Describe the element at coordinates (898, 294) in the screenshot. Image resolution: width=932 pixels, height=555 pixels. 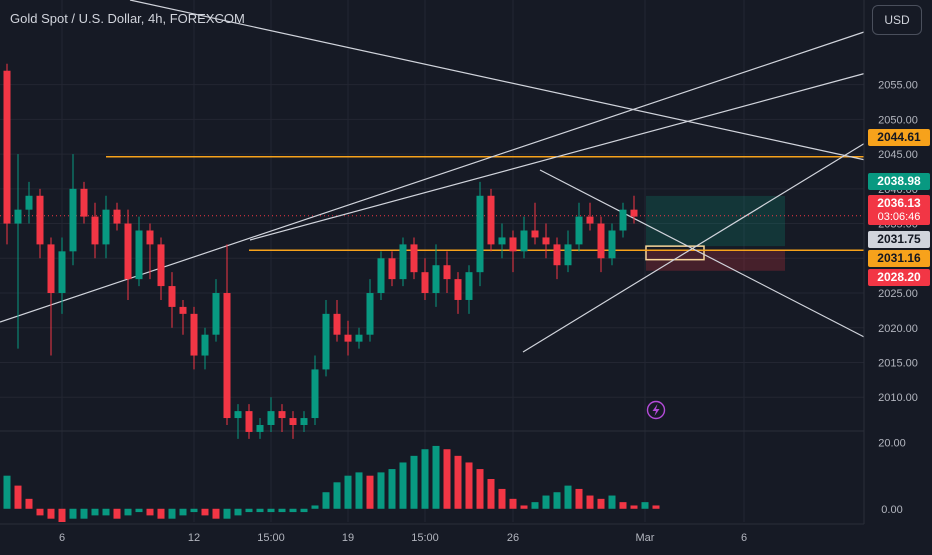
I see `y-tick-label: 2025.00` at that location.